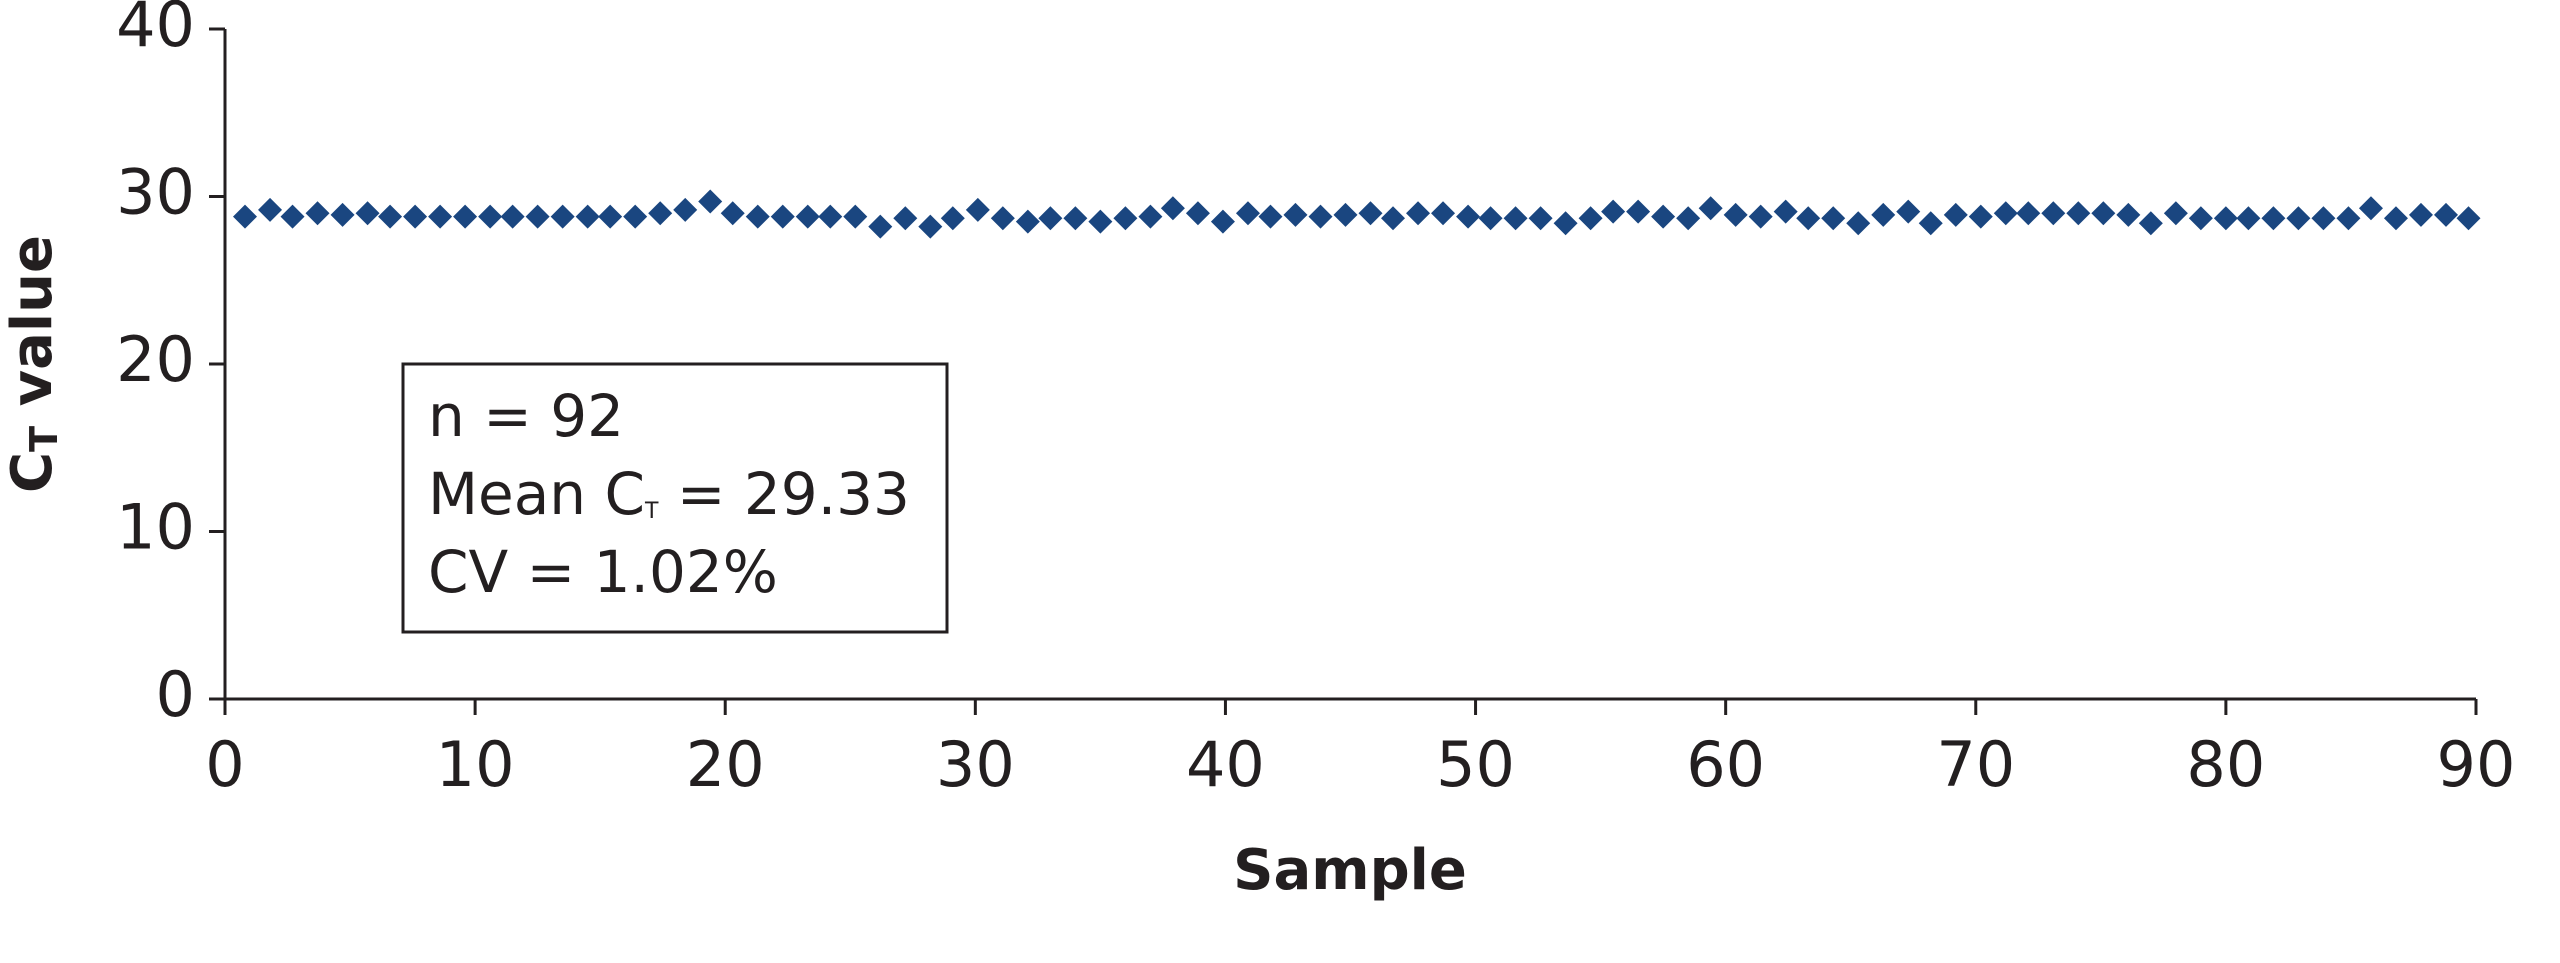  Describe the element at coordinates (603, 572) in the screenshot. I see `annotation-cv: CV = 1.02%` at that location.